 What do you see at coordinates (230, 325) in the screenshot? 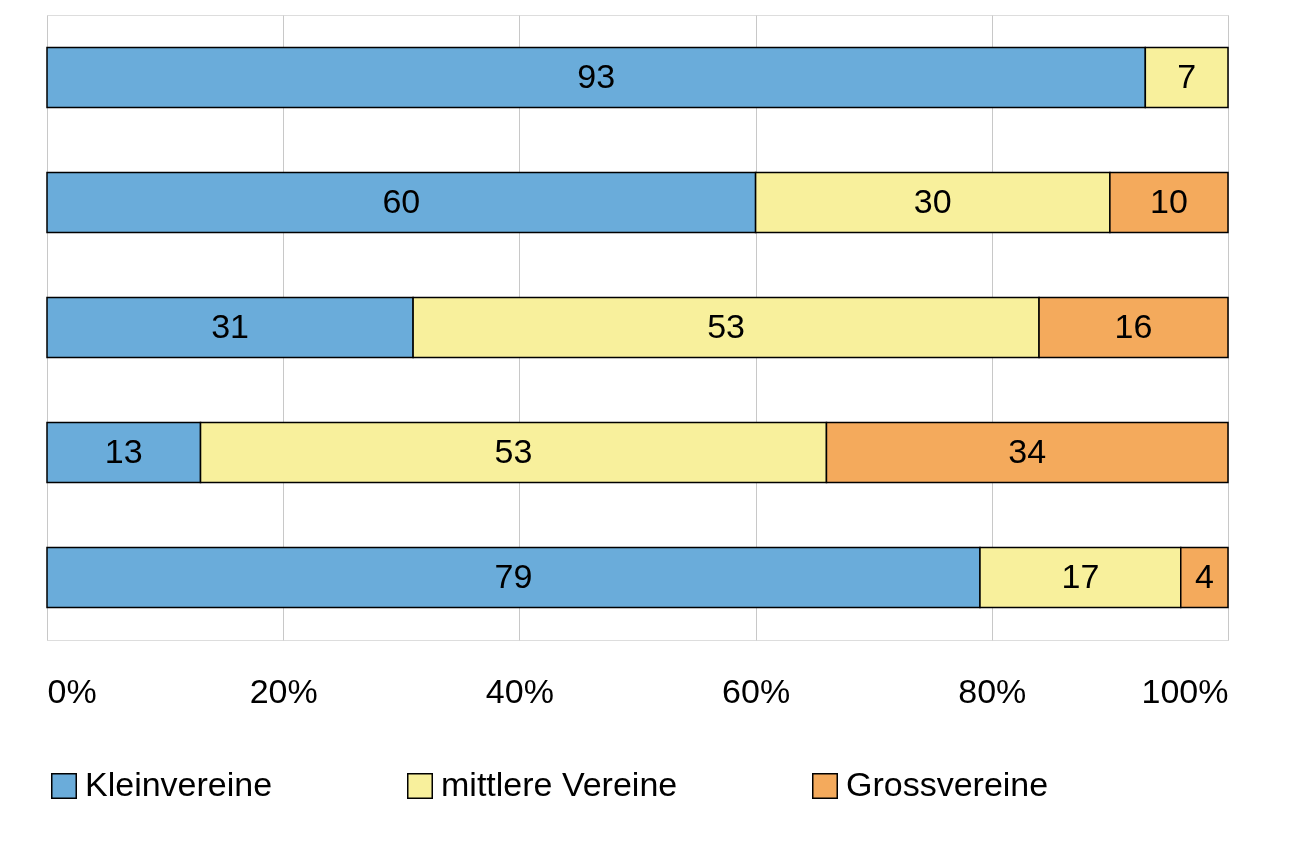
I see `data-label: 31` at bounding box center [230, 325].